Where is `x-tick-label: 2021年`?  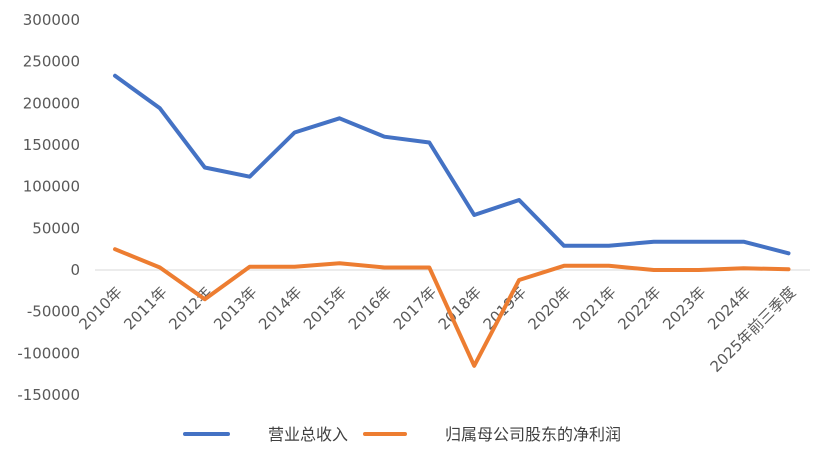
x-tick-label: 2021年 is located at coordinates (594, 308).